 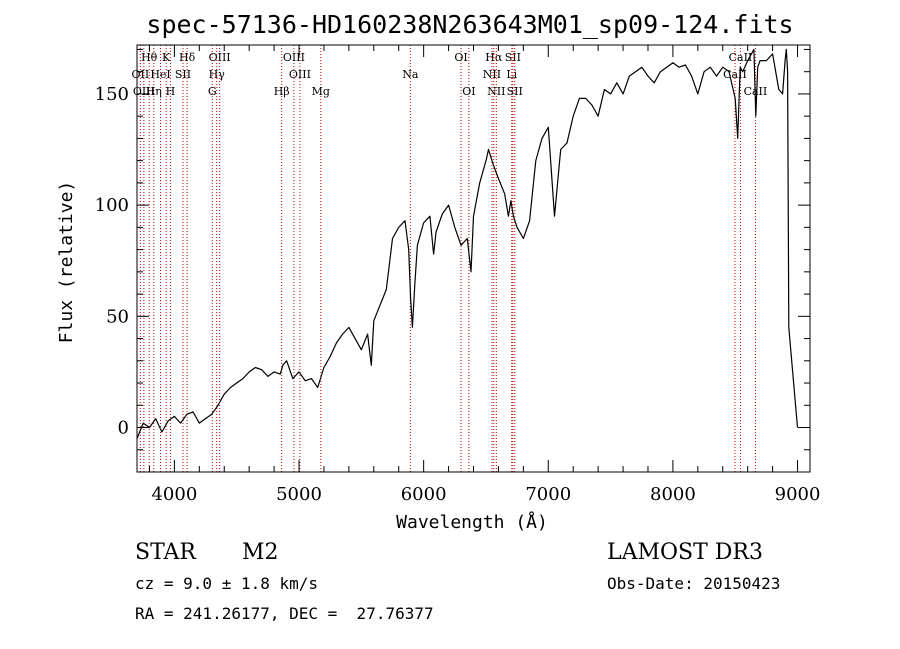 What do you see at coordinates (492, 74) in the screenshot?
I see `line-label-20: NII` at bounding box center [492, 74].